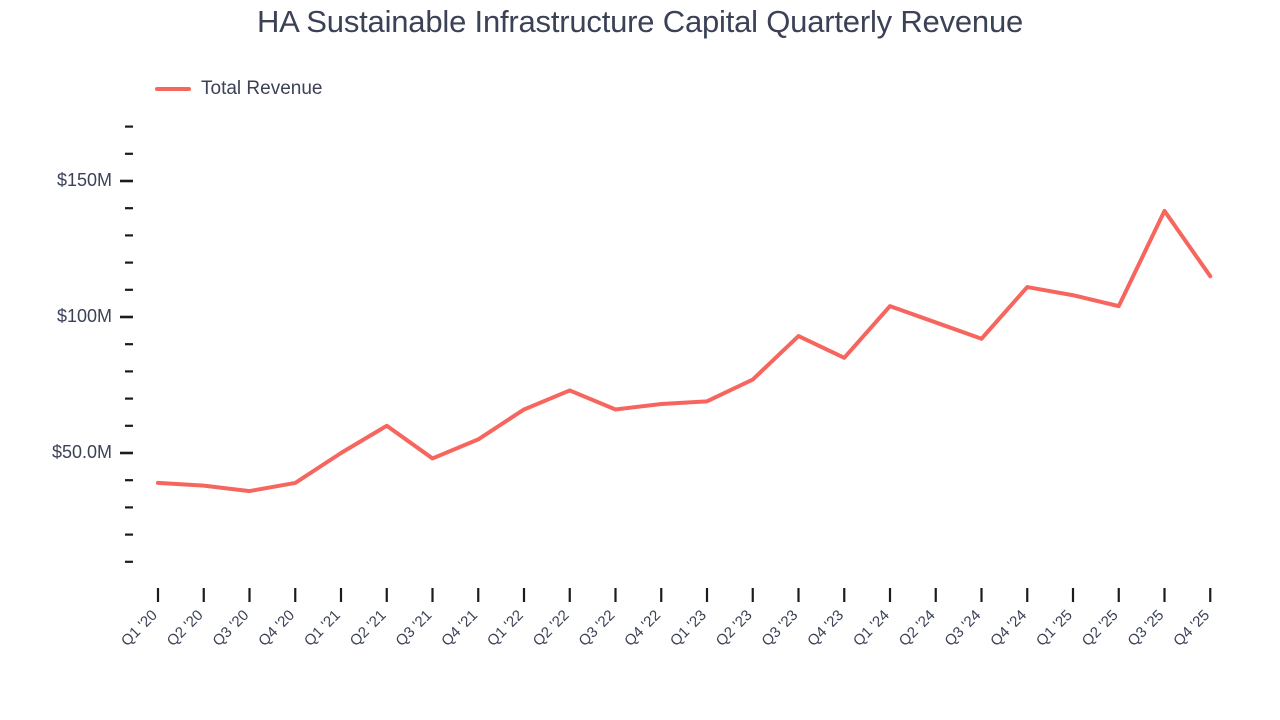 The image size is (1280, 720). What do you see at coordinates (185, 628) in the screenshot?
I see `x-axis-tick-label: Q2 '20` at bounding box center [185, 628].